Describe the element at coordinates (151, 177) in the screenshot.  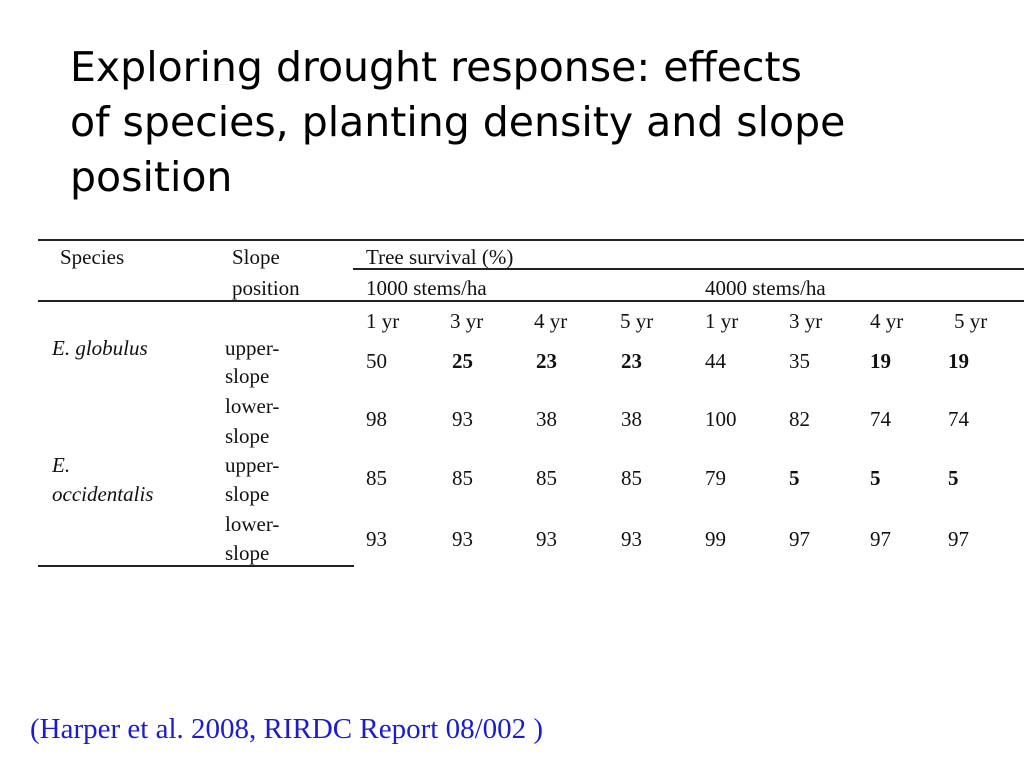
I see `title-line: position` at that location.